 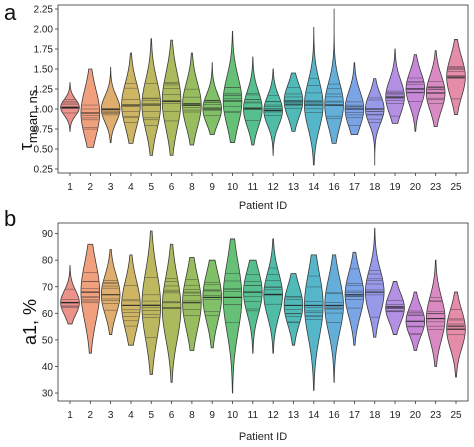 I want to click on ytick-label: 2.25, so click(x=44, y=10).